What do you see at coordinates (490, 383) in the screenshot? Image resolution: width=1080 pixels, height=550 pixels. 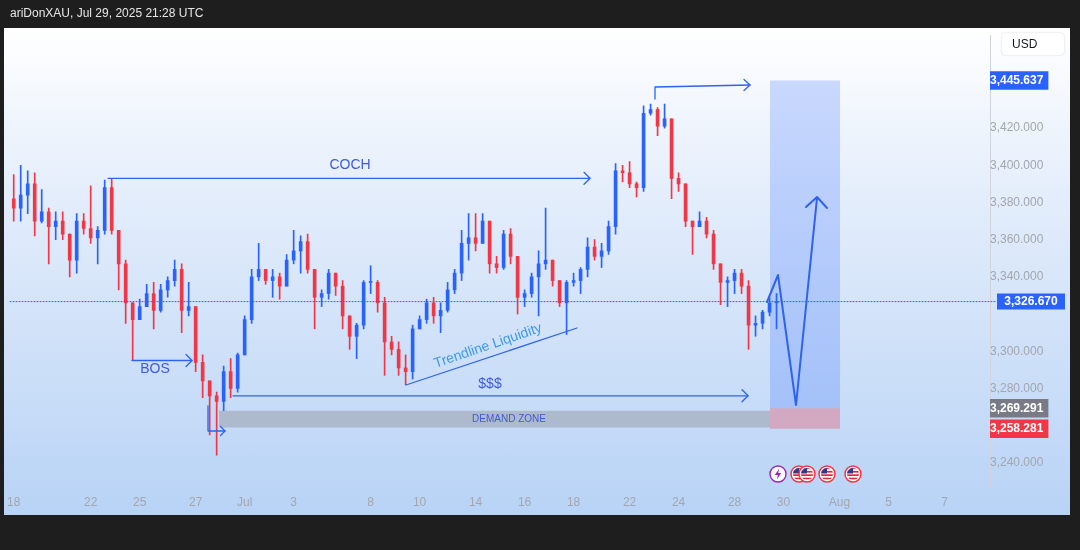 I see `ref-line-label: $$$` at bounding box center [490, 383].